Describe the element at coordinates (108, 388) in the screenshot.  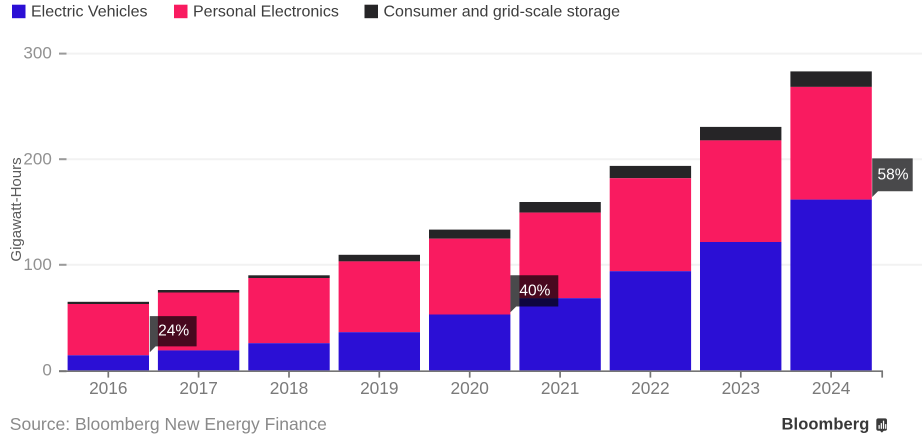
I see `svg-text: 2016` at that location.